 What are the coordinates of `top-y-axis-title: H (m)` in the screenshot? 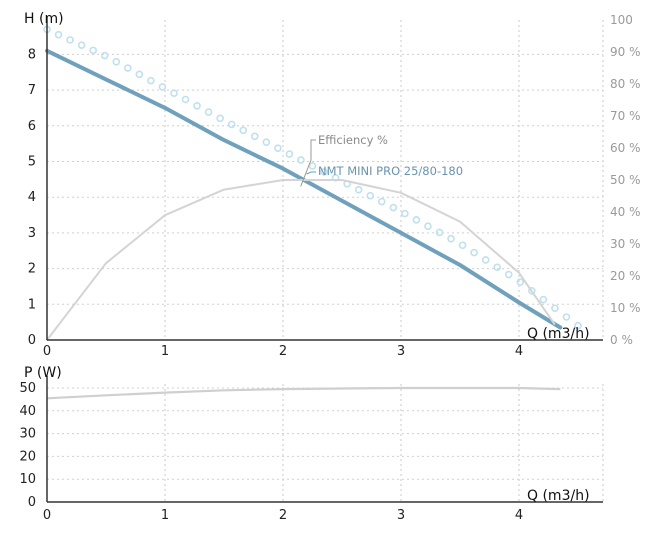 It's located at (44, 19).